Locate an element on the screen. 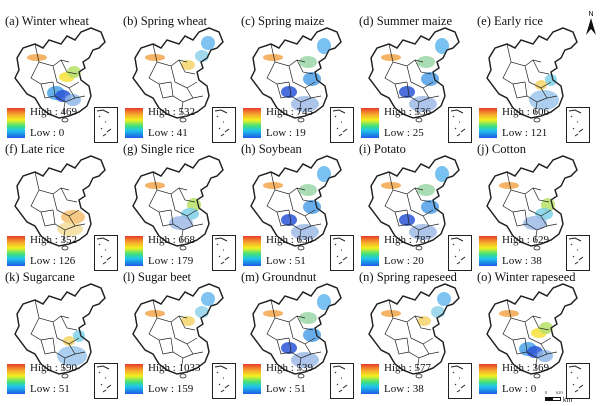  panel-title: (c) Spring maize is located at coordinates (283, 21).